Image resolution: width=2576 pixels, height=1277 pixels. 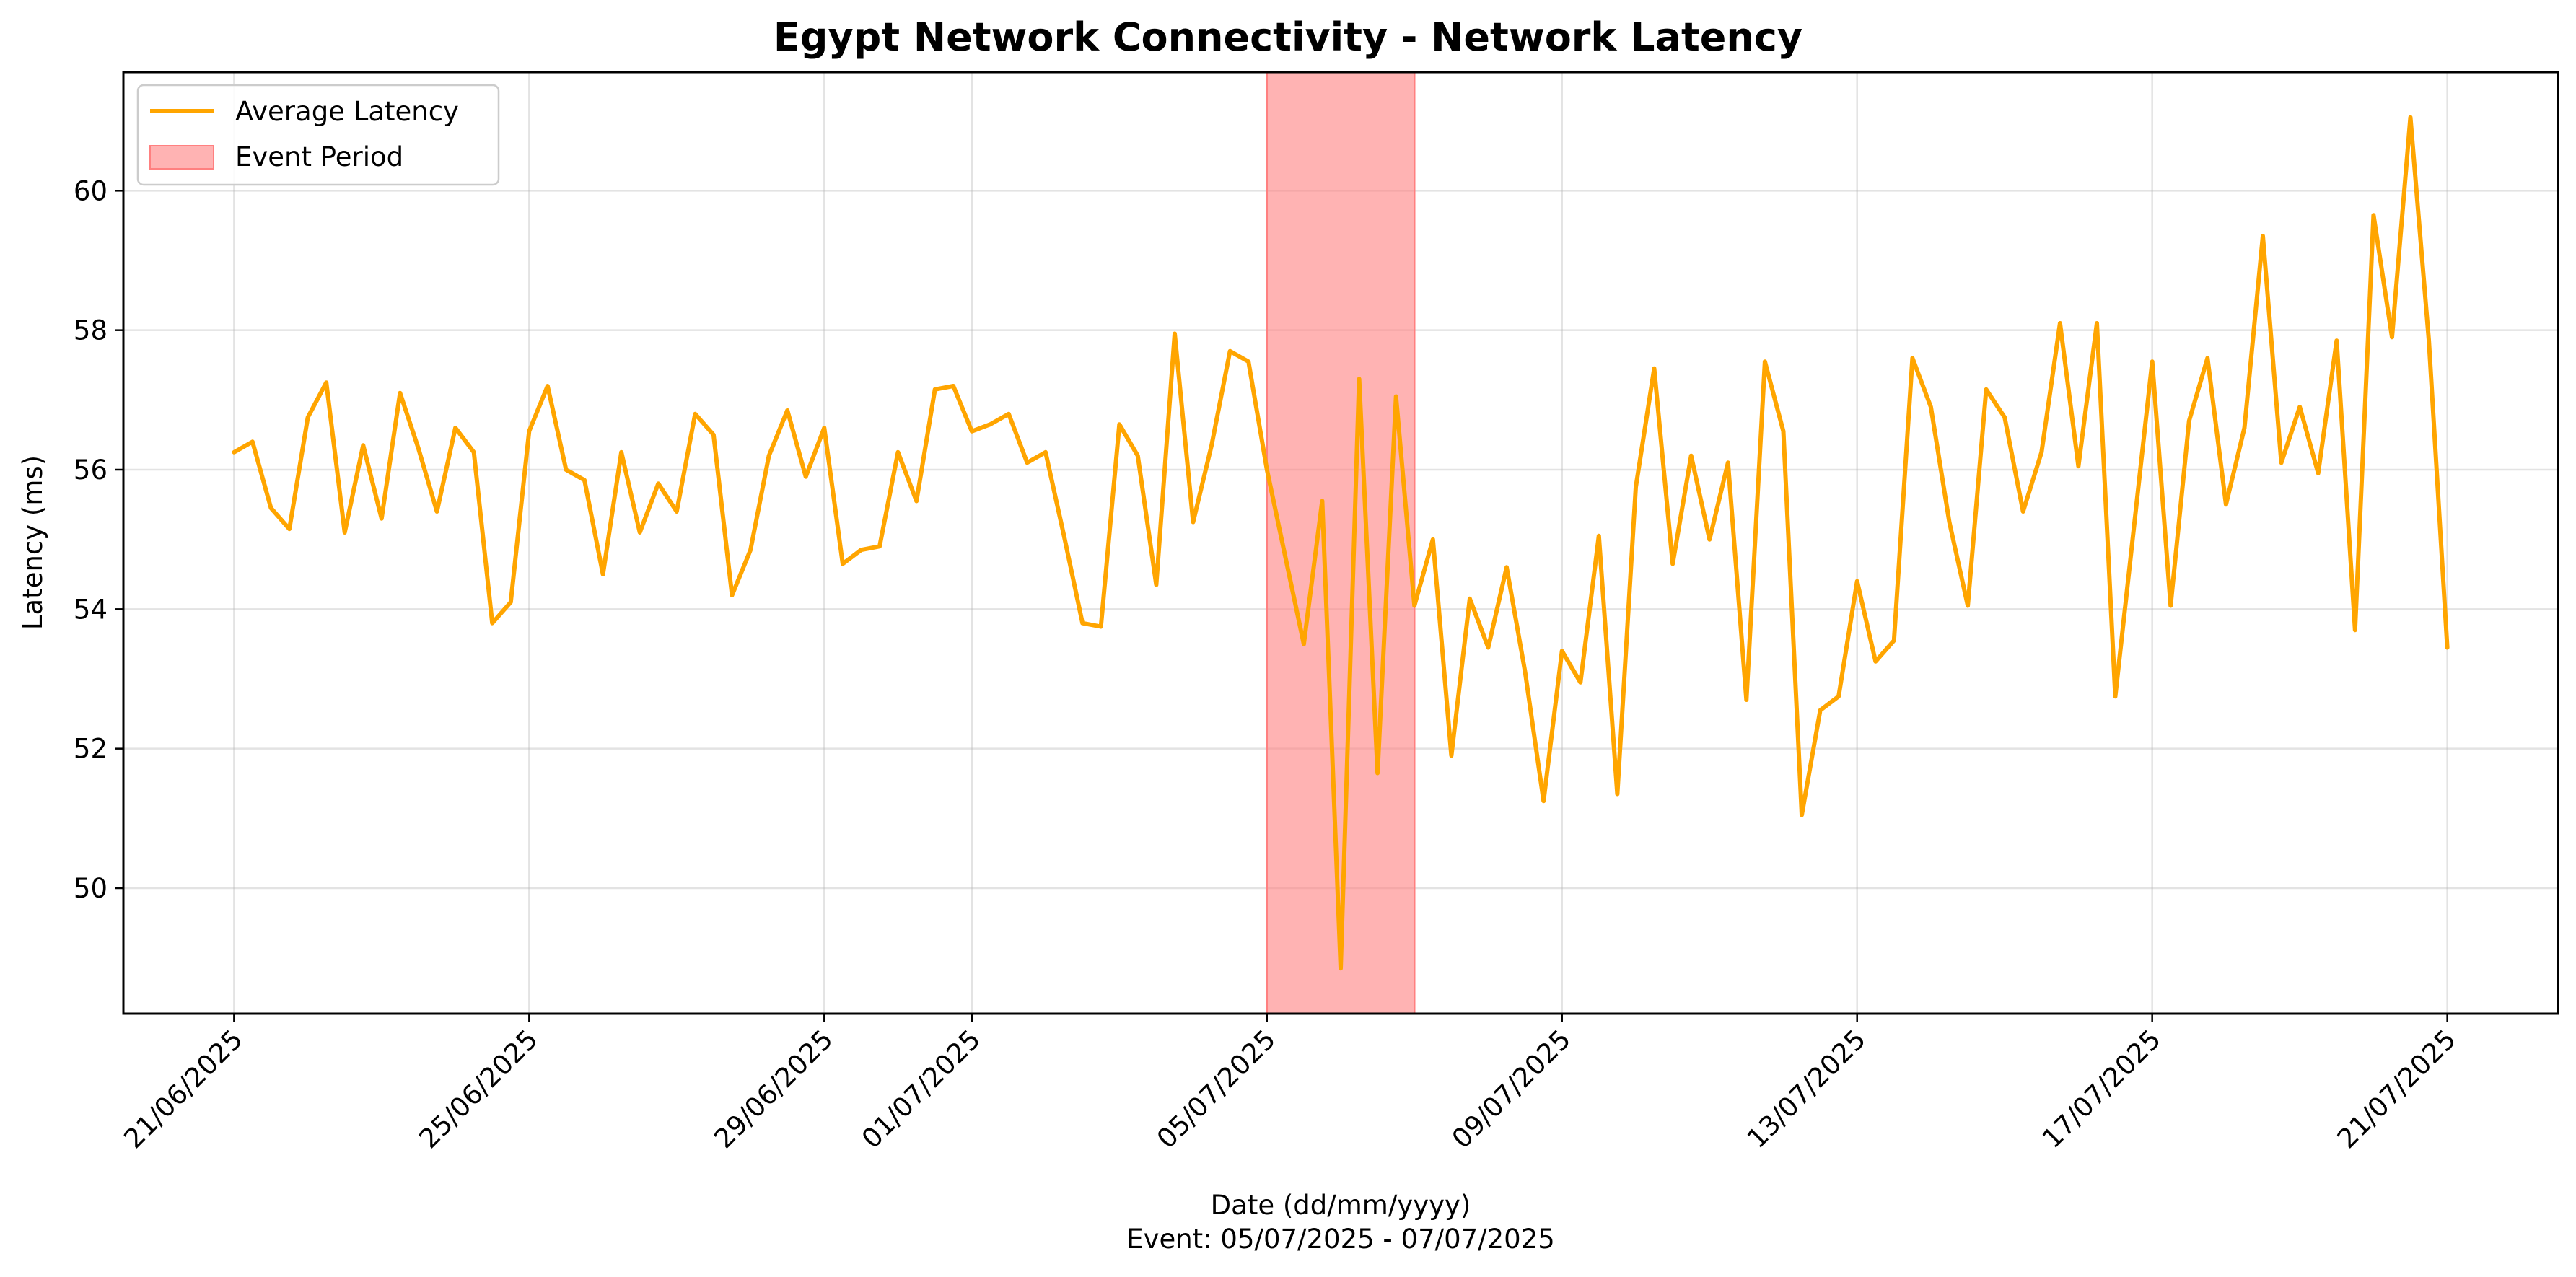 I want to click on legend-box, so click(x=318, y=135).